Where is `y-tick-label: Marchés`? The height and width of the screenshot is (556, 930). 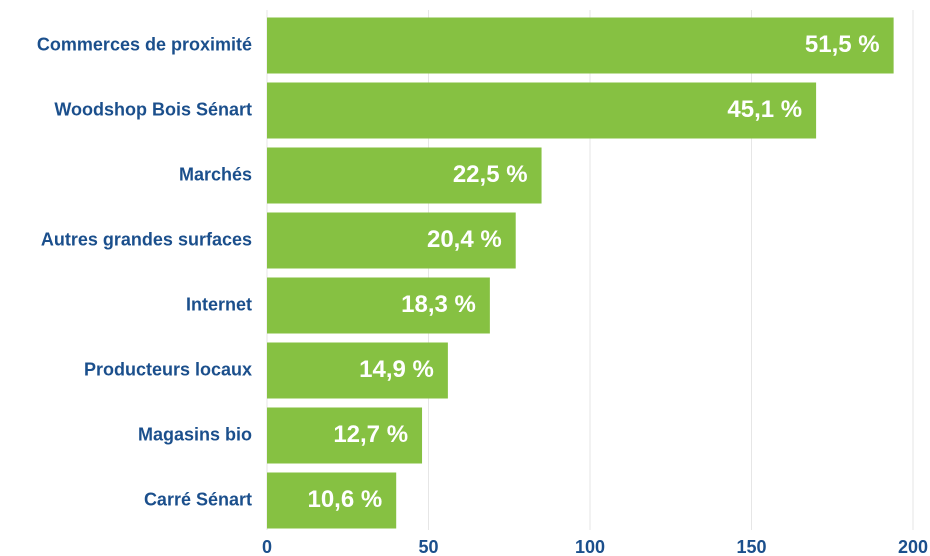
y-tick-label: Marchés is located at coordinates (215, 174).